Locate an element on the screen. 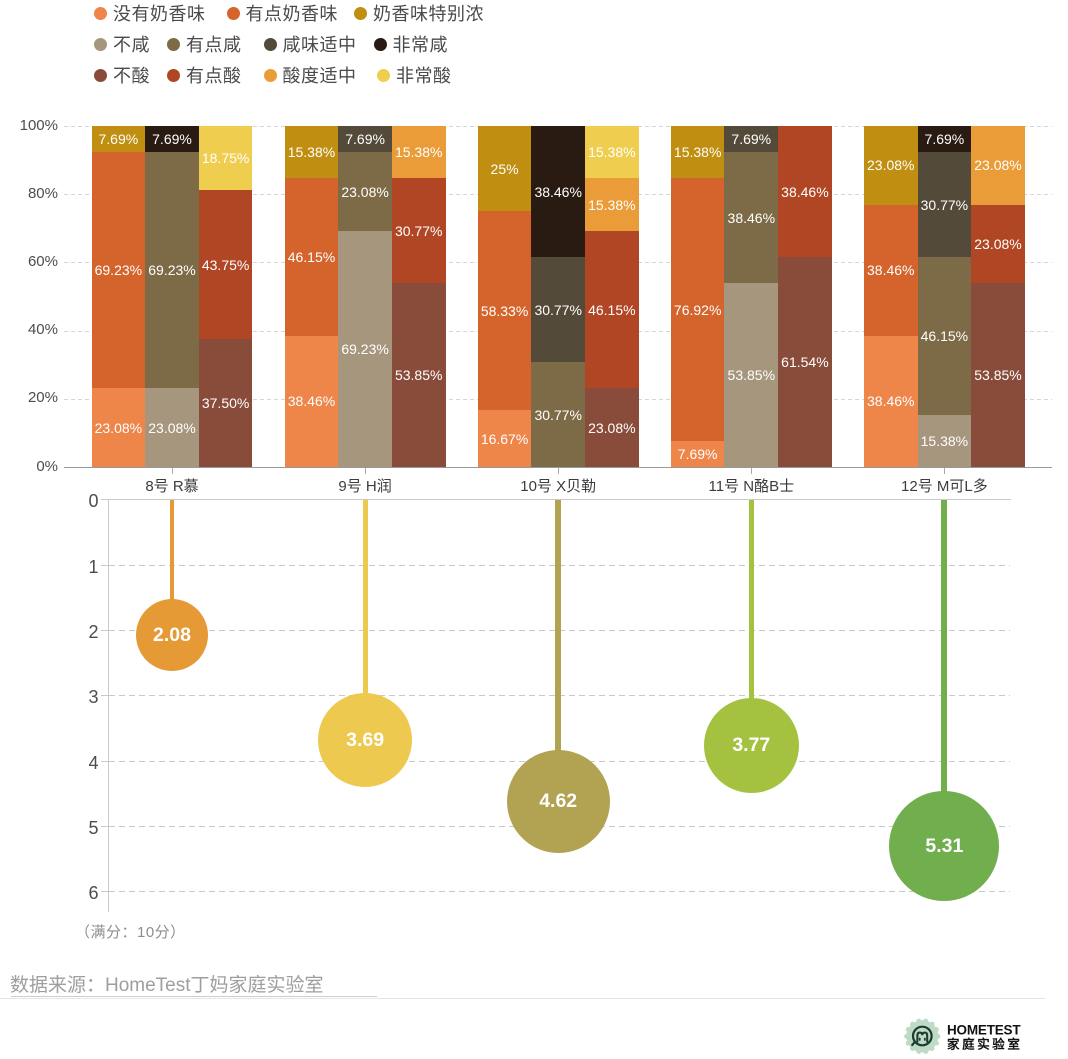  svg-text: HOMETEST is located at coordinates (984, 1030).